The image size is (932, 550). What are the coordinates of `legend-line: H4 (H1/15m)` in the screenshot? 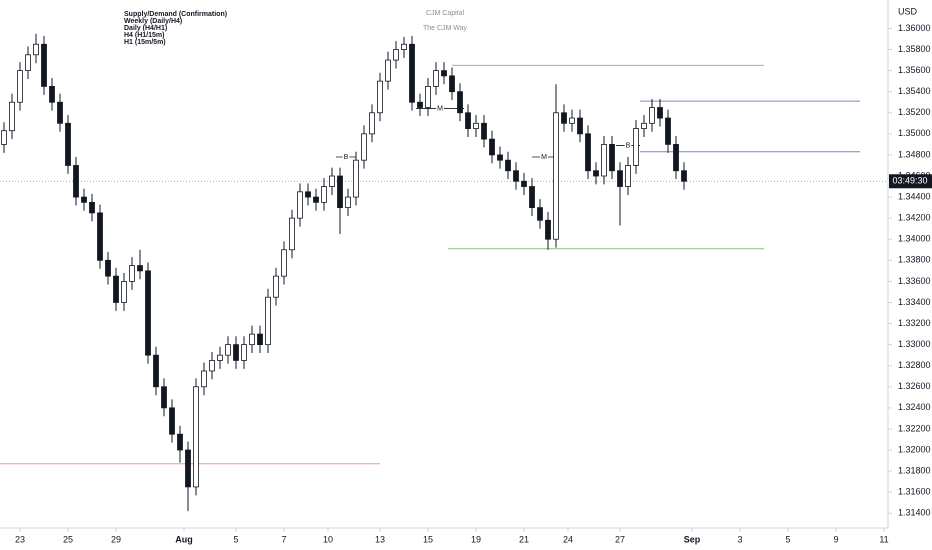 It's located at (144, 35).